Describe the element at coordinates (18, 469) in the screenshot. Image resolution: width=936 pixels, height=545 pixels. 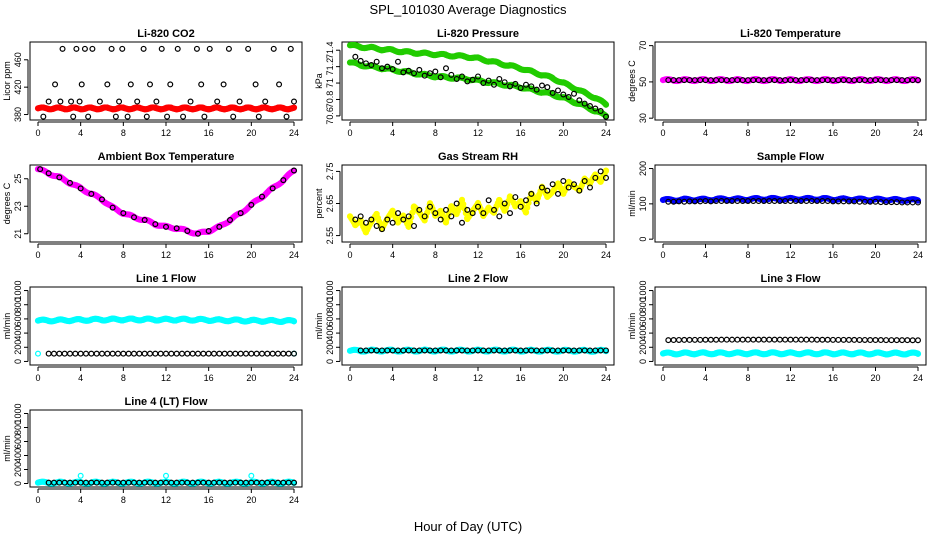
I see `y-tick-label: 200` at that location.